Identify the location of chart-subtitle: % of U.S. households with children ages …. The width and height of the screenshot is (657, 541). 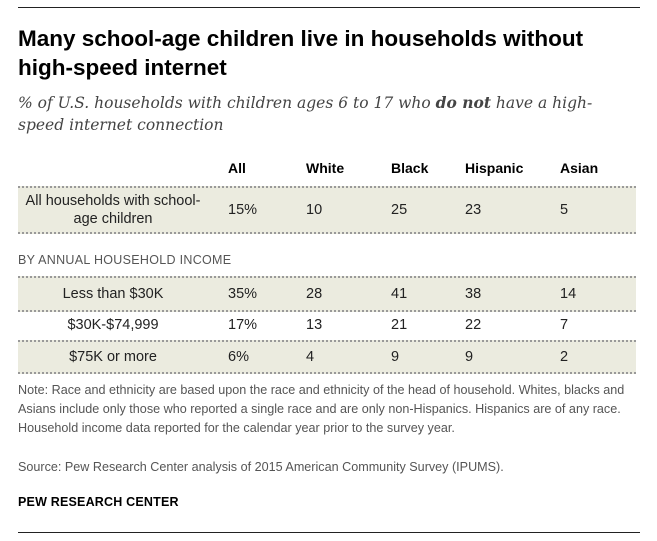
(318, 114).